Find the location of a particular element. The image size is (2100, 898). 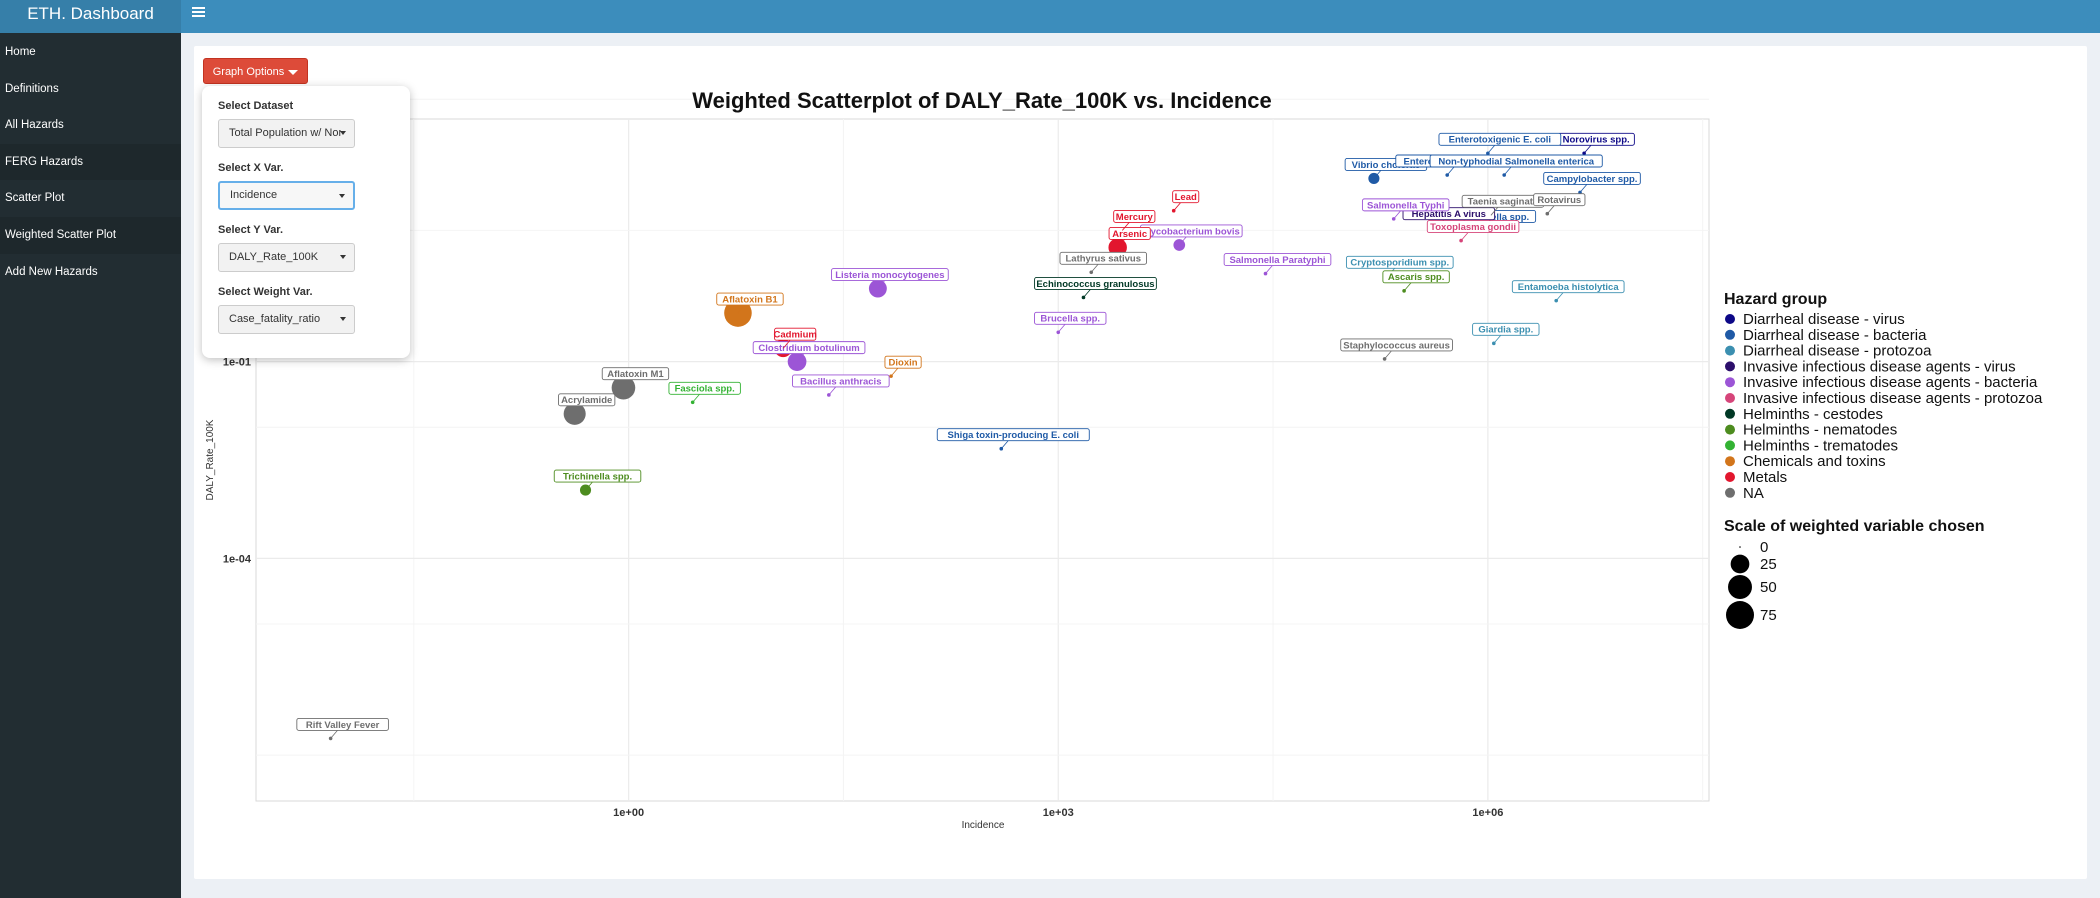

data-label-echinococcus-granulosus: Echinococcus granulosus is located at coordinates (1095, 284).